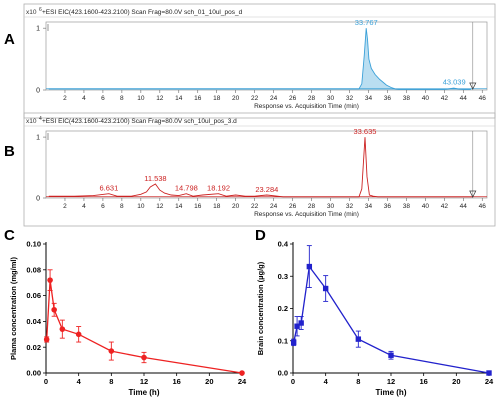  Describe the element at coordinates (312, 98) in the screenshot. I see `x-tick-label: 28` at that location.